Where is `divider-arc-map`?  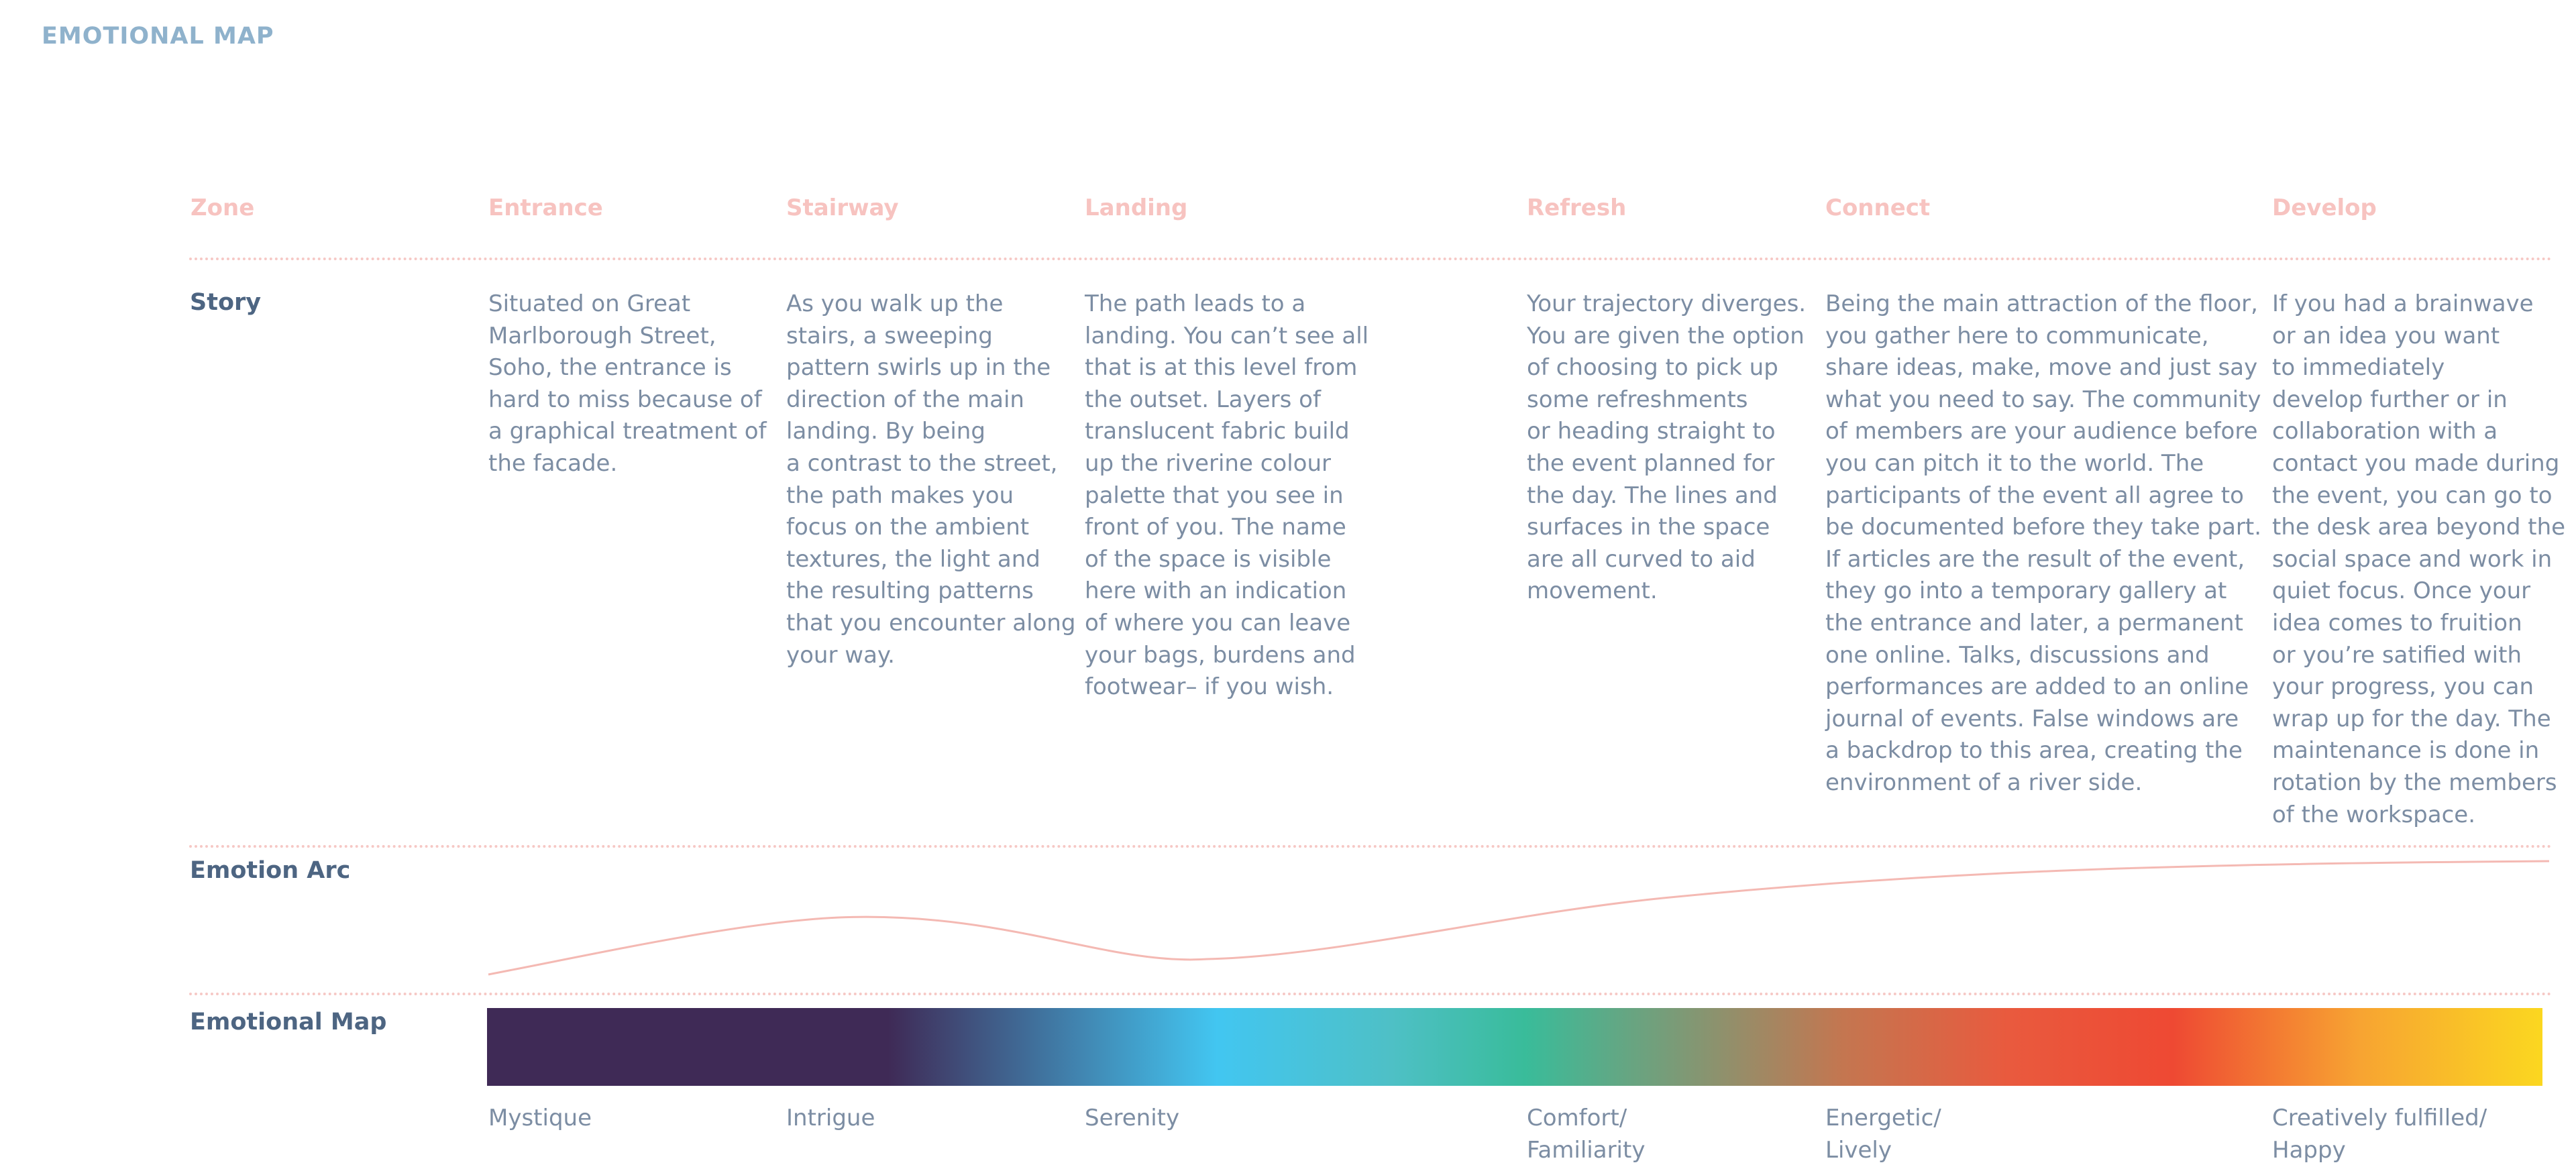
divider-arc-map is located at coordinates (1371, 994).